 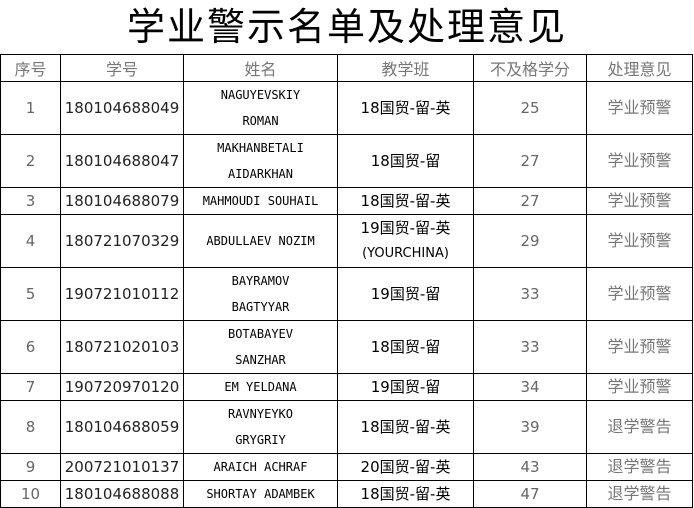 I want to click on name-line: ROMAN, so click(x=260, y=121).